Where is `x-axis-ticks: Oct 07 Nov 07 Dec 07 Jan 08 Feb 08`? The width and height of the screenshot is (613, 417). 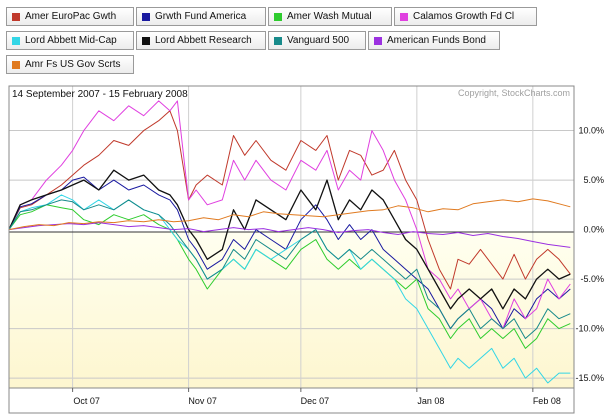
x-axis-ticks: Oct 07 Nov 07 Dec 07 Jan 08 Feb 08 is located at coordinates (316, 397).